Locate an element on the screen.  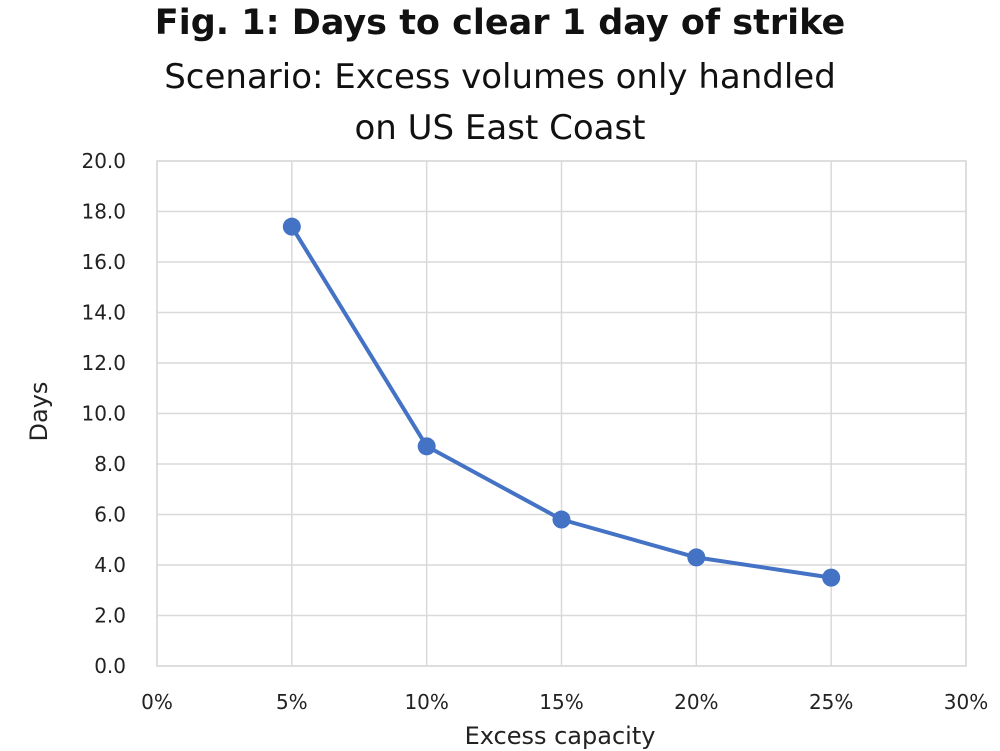
y-tick-label: 16.0 is located at coordinates (103, 262).